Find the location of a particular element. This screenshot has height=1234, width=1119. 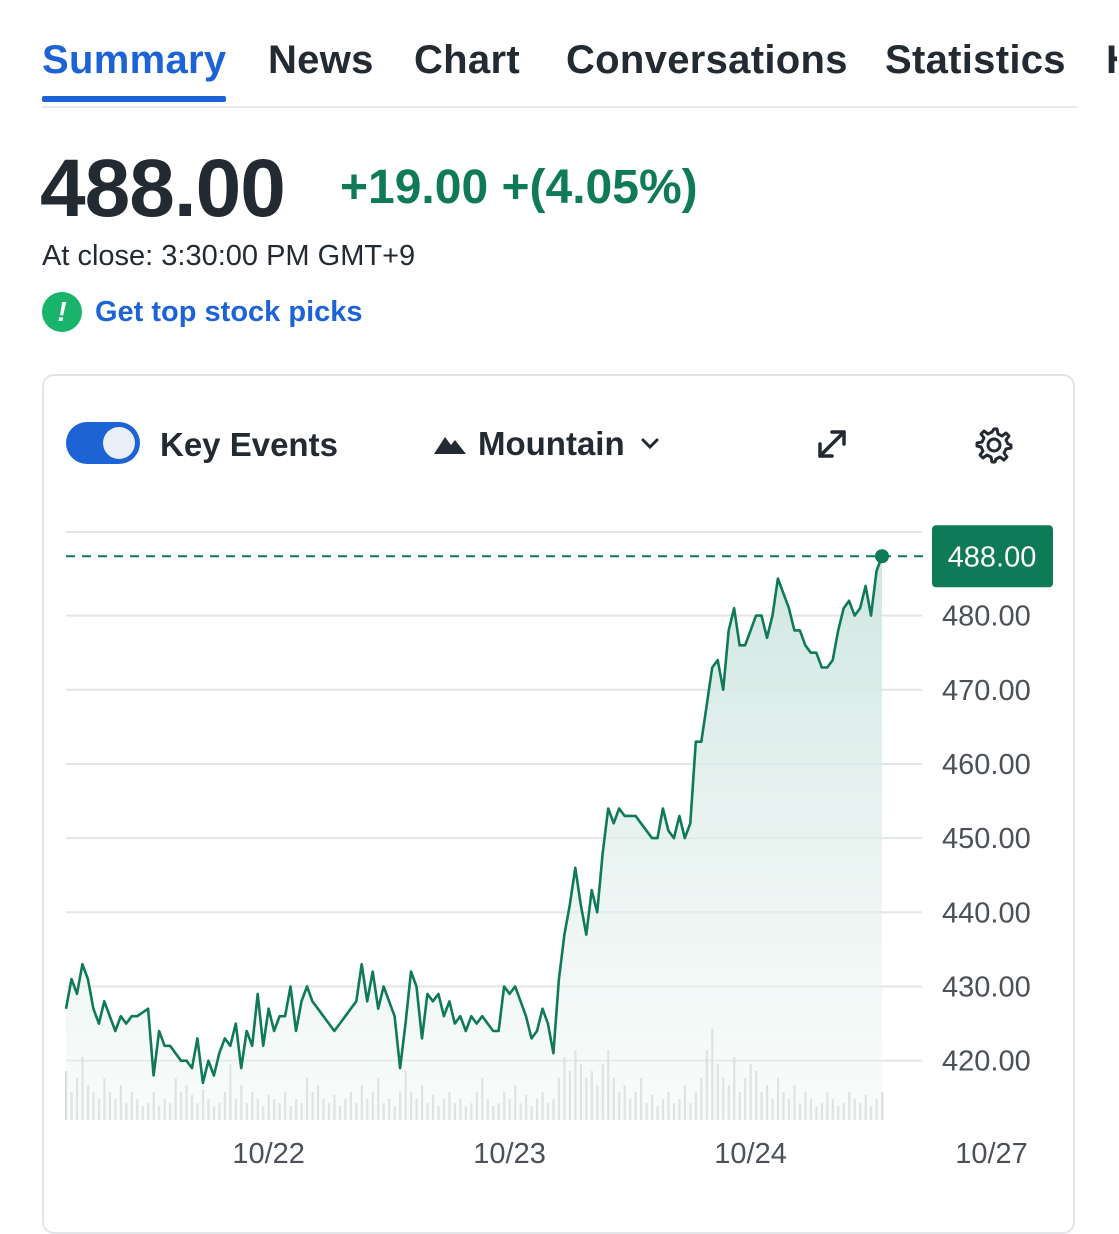

key-events-toggle is located at coordinates (103, 443).